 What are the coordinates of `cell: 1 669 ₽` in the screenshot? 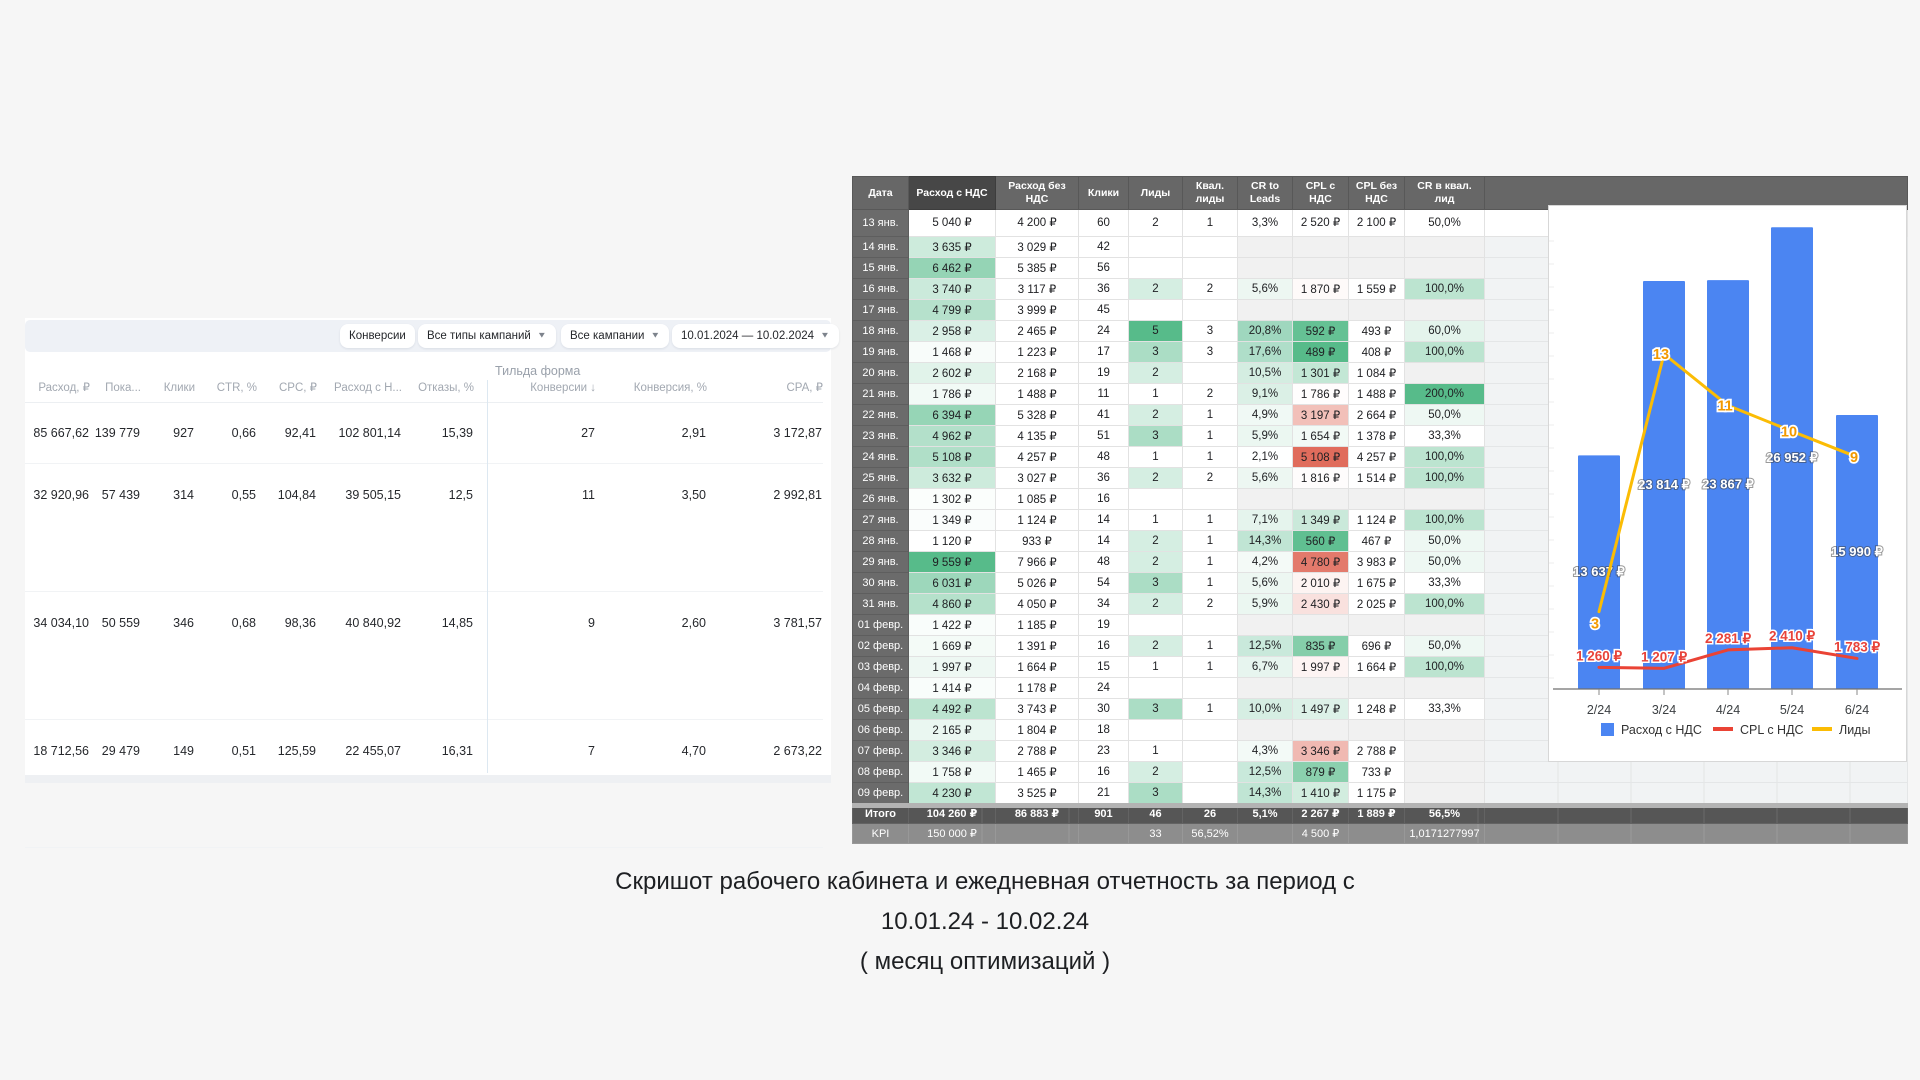 It's located at (952, 646).